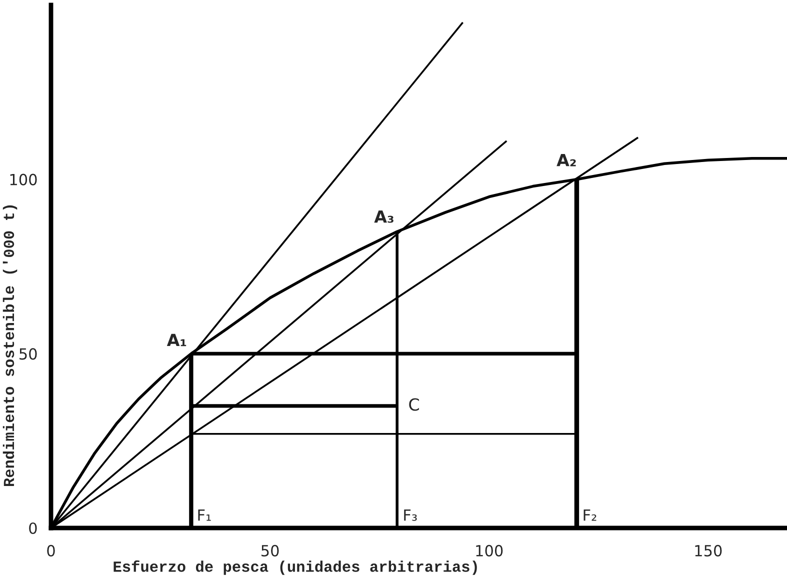 Image resolution: width=787 pixels, height=576 pixels. Describe the element at coordinates (489, 550) in the screenshot. I see `x-tick-label: 100` at that location.